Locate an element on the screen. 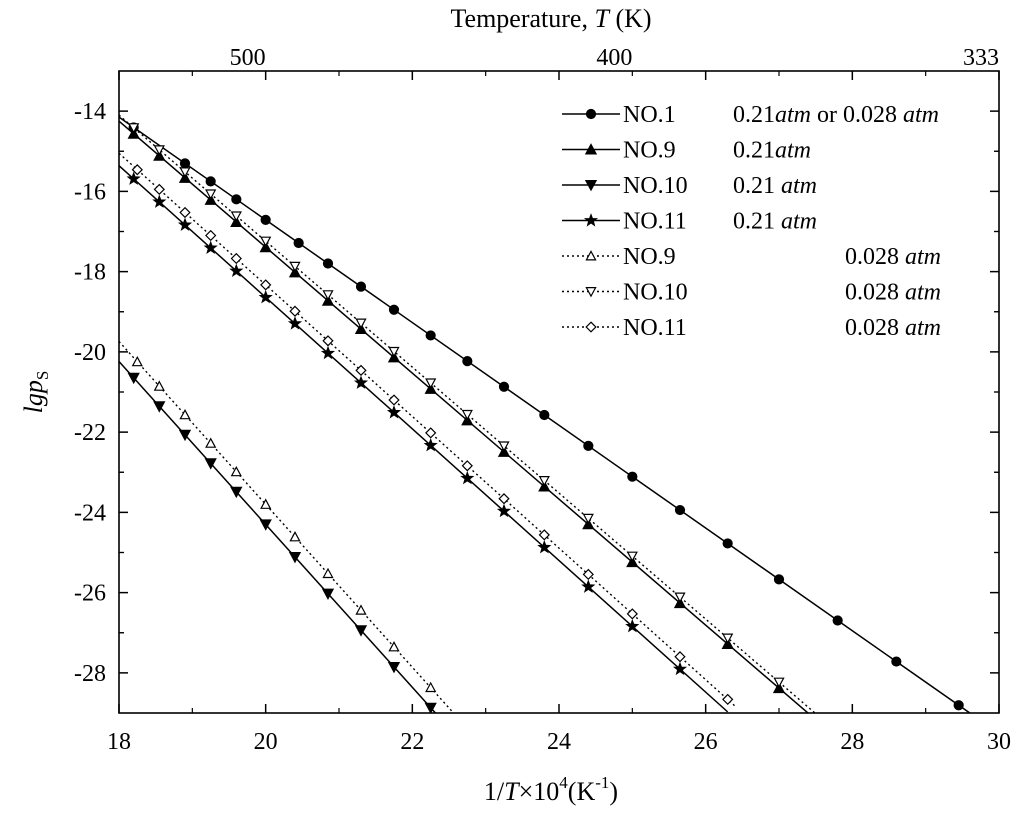 The width and height of the screenshot is (1024, 815). legend-item-7: NO.11 0.028 atm is located at coordinates (751, 328).